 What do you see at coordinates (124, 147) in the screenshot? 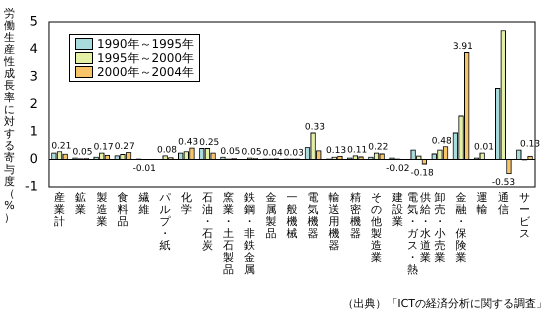
I see `data-label: 0.27` at bounding box center [124, 147].